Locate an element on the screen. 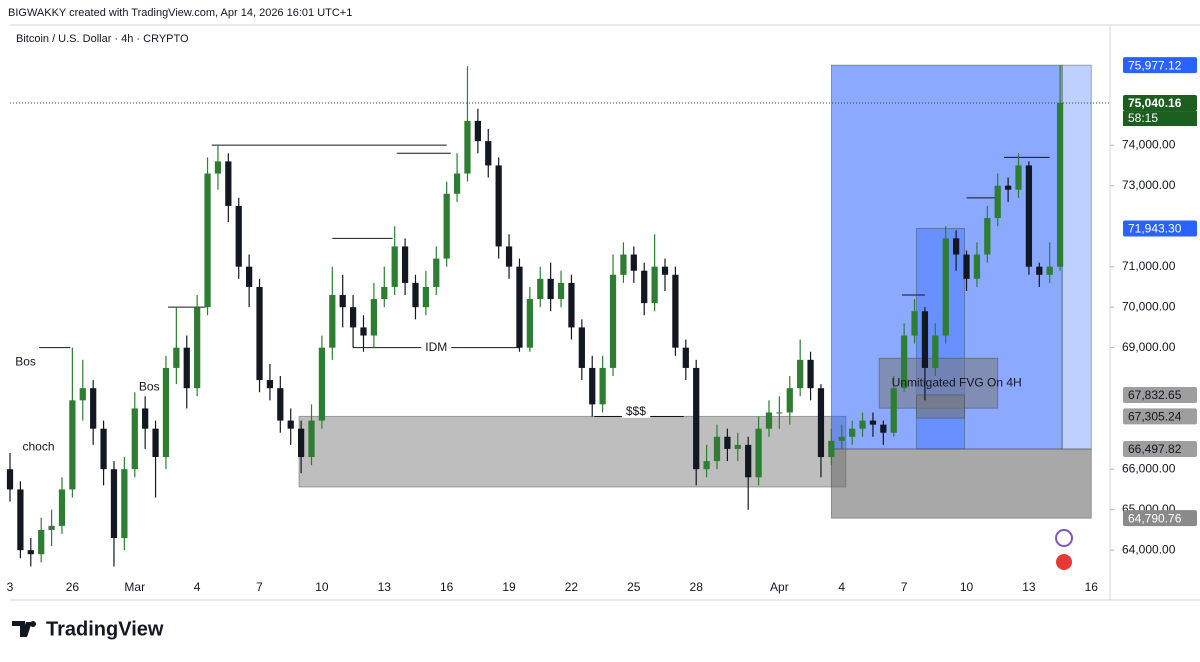  icon-assistant is located at coordinates (1064, 538).